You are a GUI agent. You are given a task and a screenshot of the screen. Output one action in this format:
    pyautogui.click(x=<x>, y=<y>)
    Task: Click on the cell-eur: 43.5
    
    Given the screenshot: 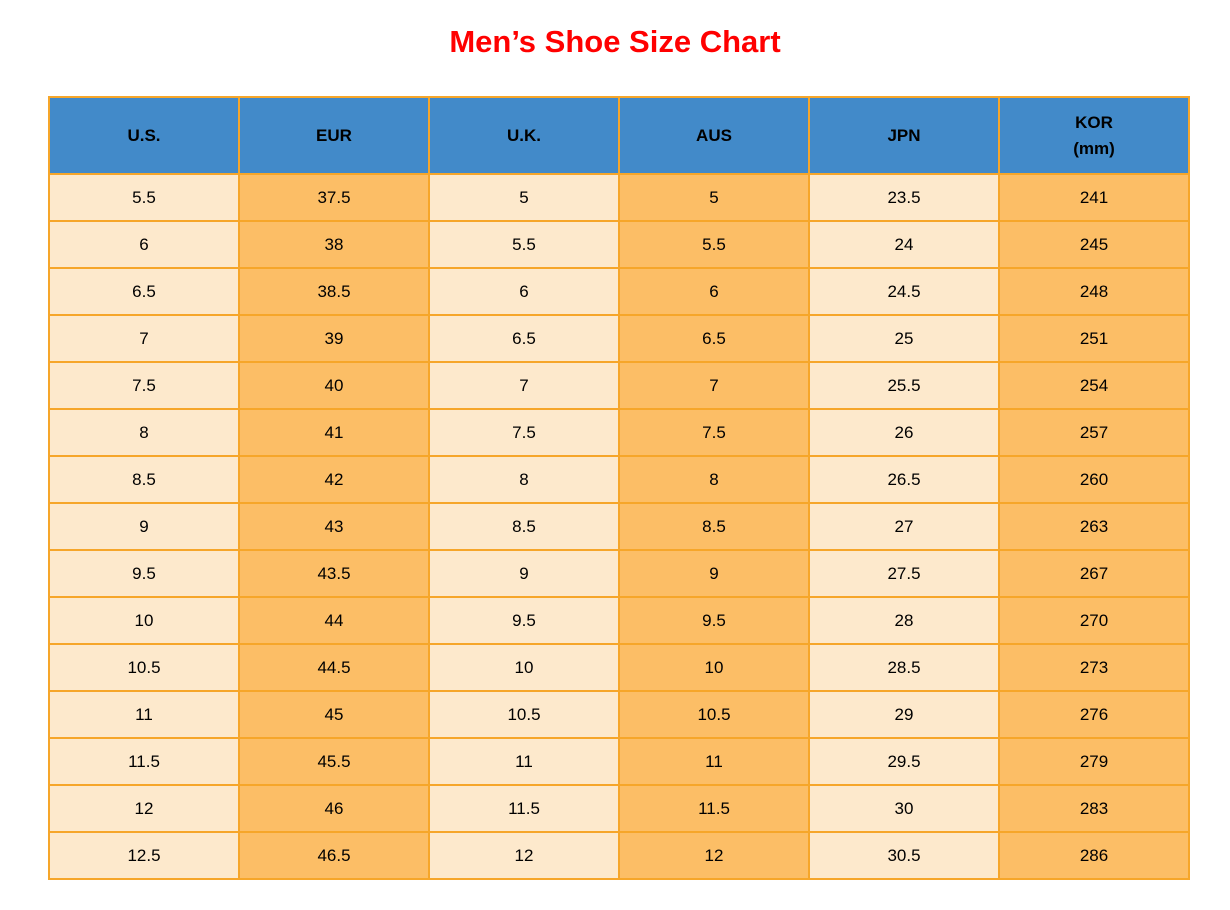 What is the action you would take?
    pyautogui.click(x=334, y=573)
    